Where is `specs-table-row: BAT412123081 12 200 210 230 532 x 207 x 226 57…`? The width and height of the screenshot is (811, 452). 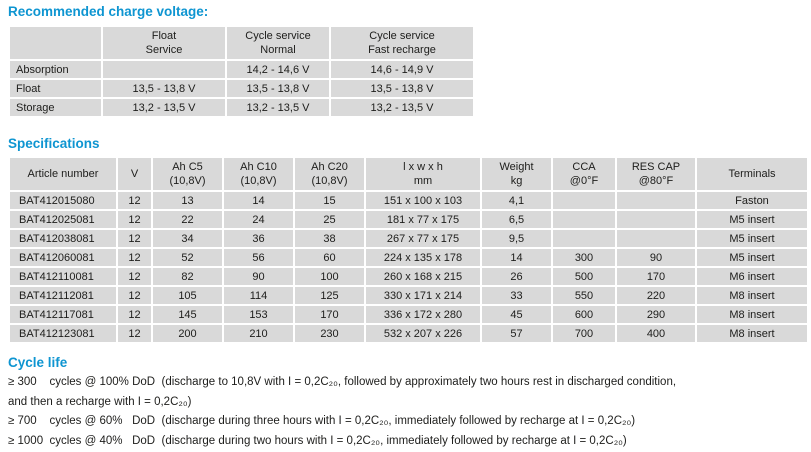 specs-table-row: BAT412123081 12 200 210 230 532 x 207 x 226 57… is located at coordinates (408, 333).